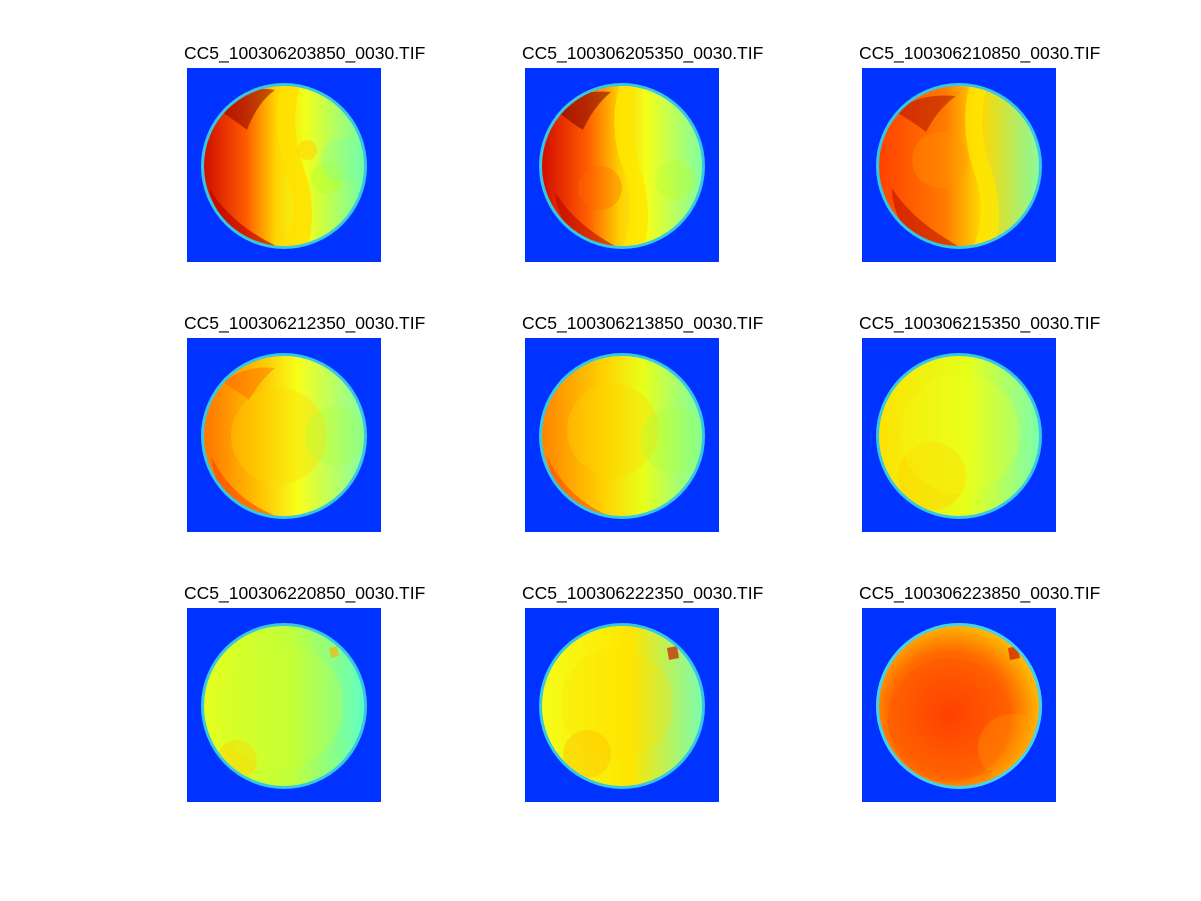 The height and width of the screenshot is (901, 1201). Describe the element at coordinates (305, 323) in the screenshot. I see `panel-title: CC5_100306212350_0030.TIF` at that location.